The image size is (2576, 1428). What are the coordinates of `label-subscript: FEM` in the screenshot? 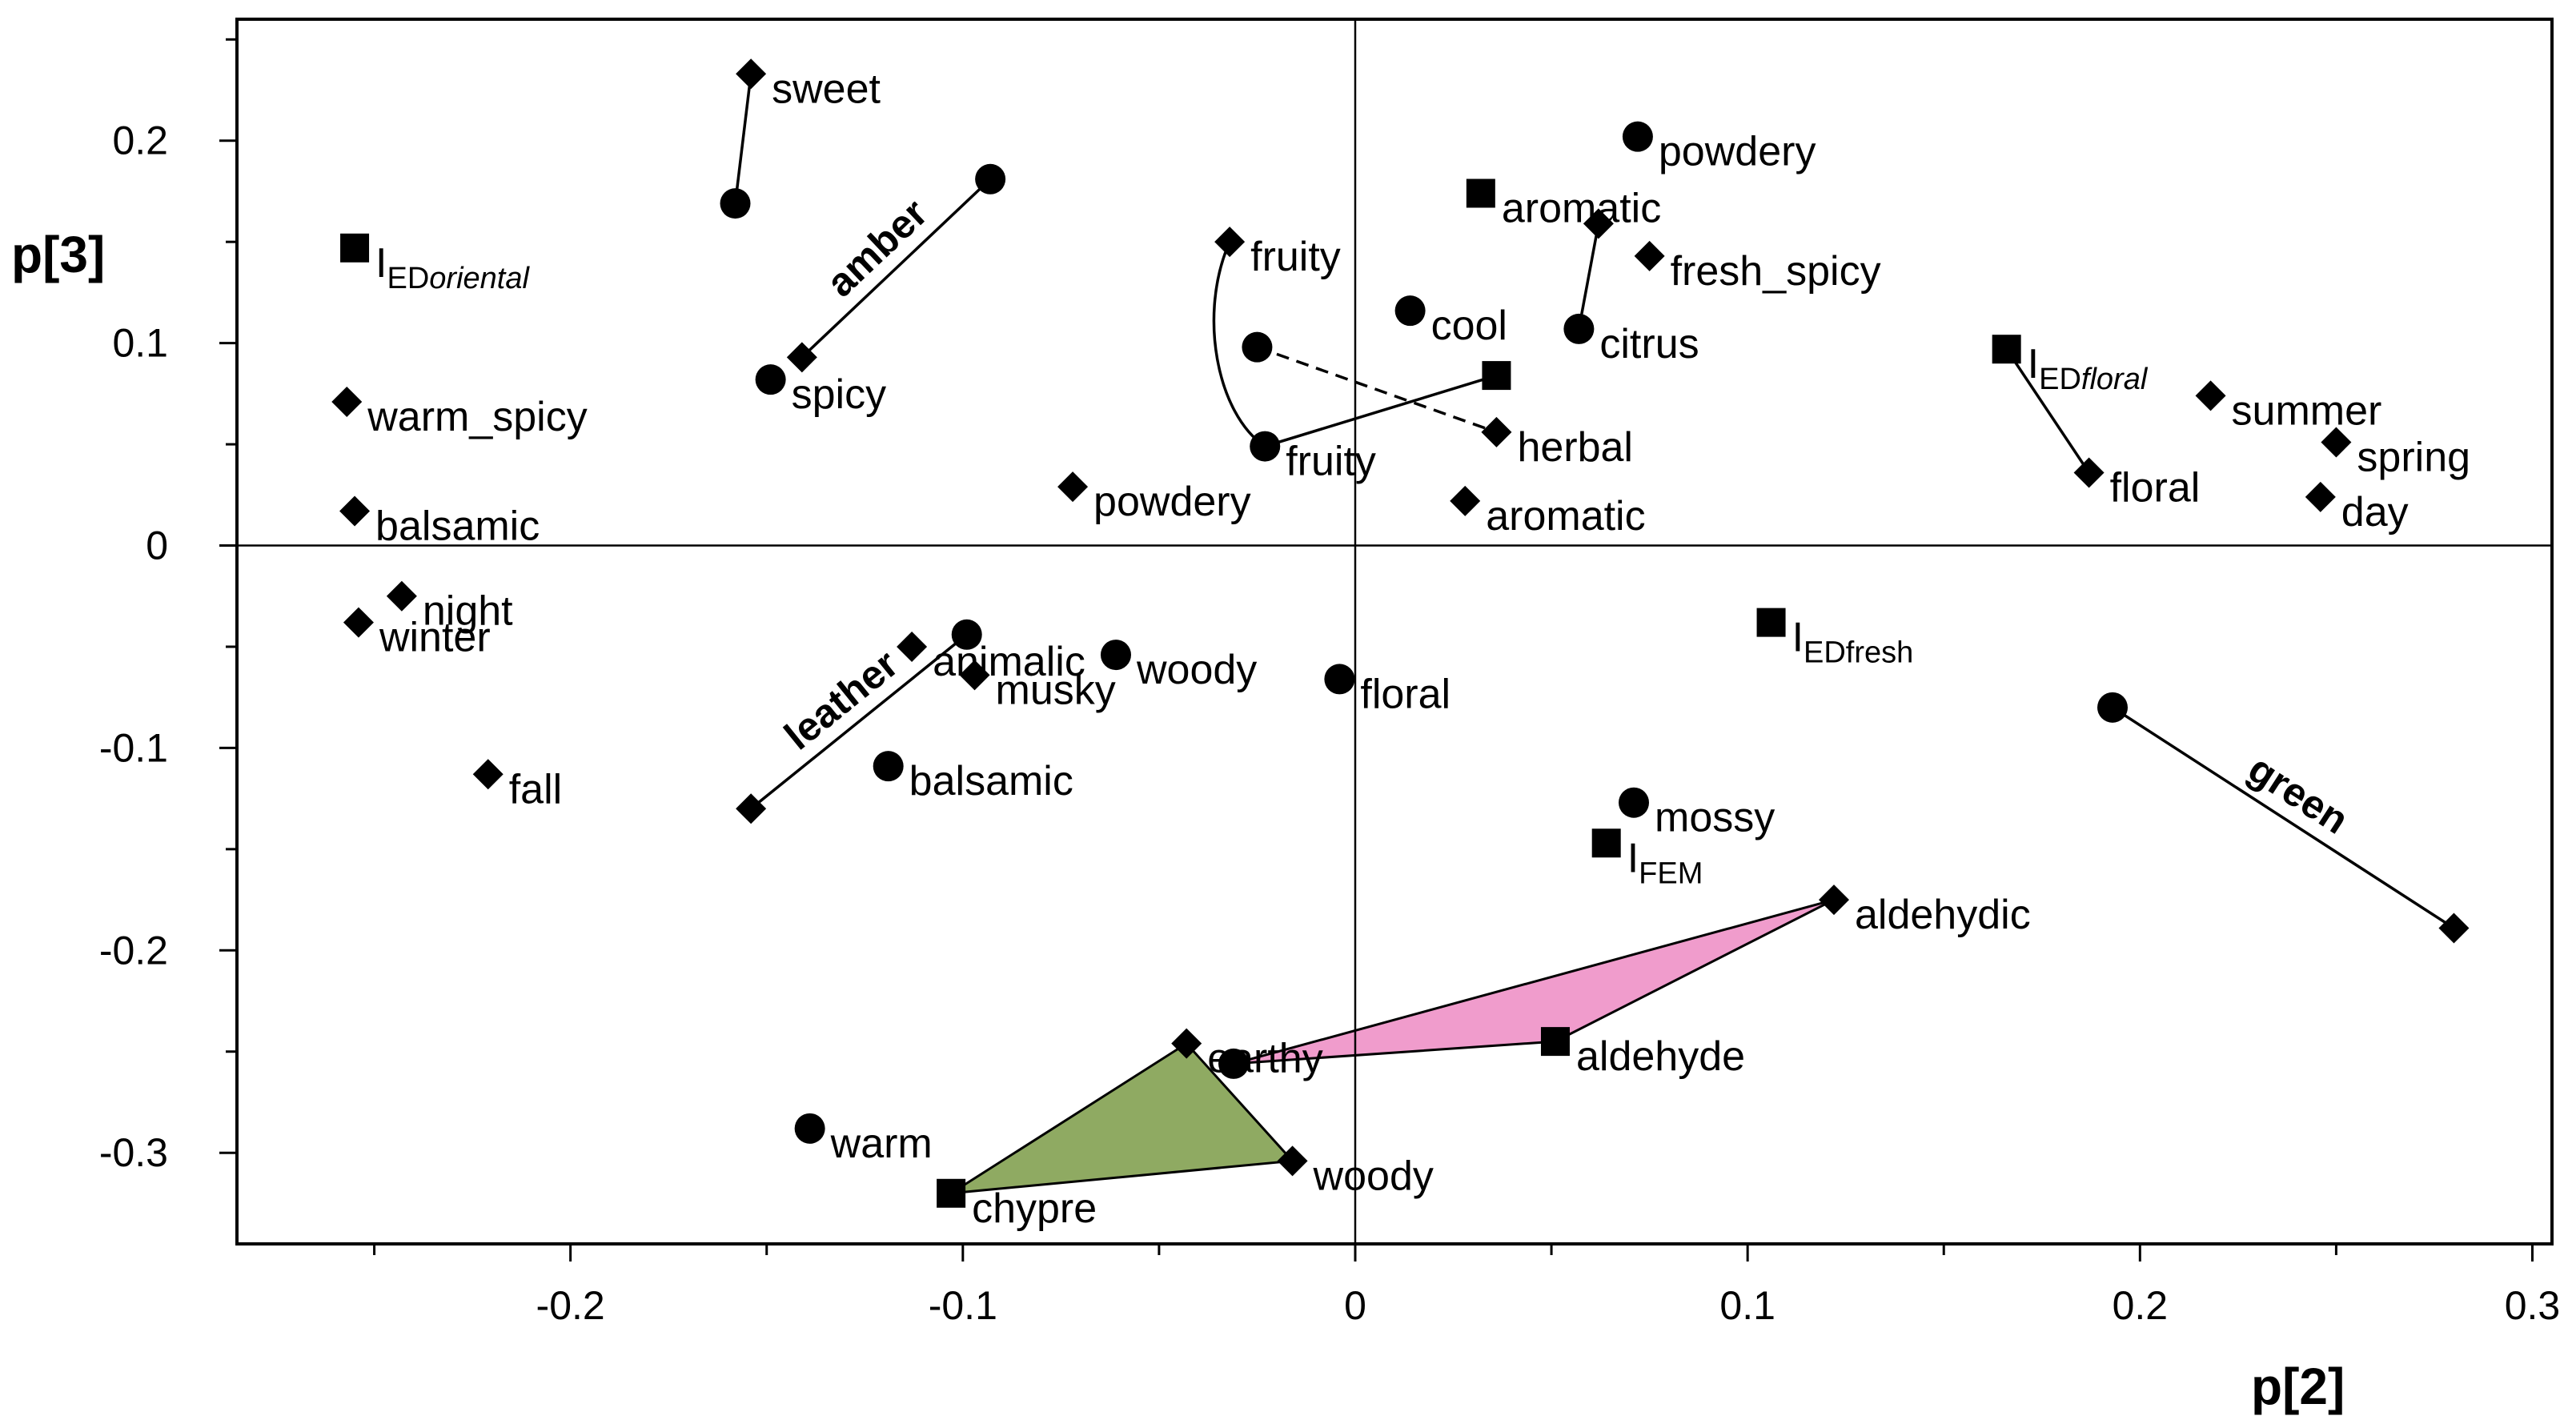 It's located at (1671, 873).